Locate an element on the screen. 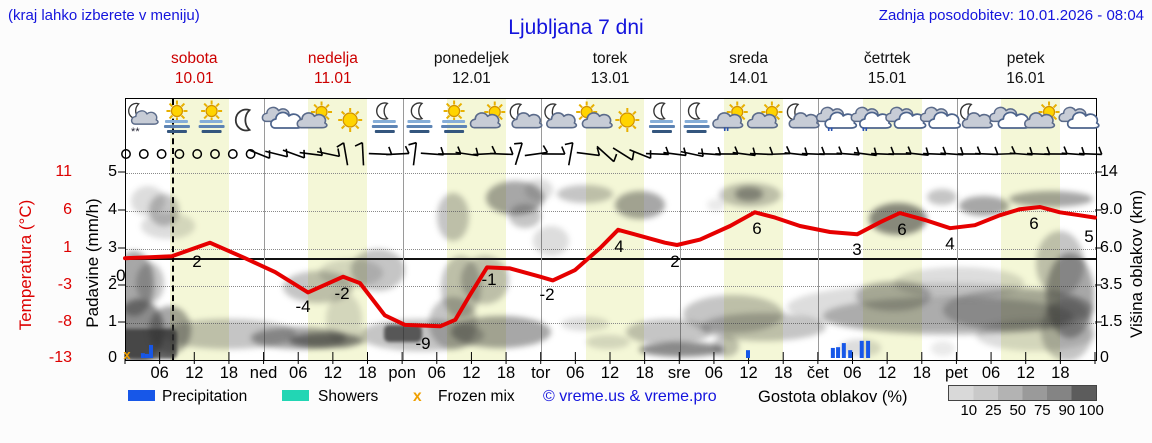  copyright-link: © vreme.us & vreme.pro is located at coordinates (630, 396).